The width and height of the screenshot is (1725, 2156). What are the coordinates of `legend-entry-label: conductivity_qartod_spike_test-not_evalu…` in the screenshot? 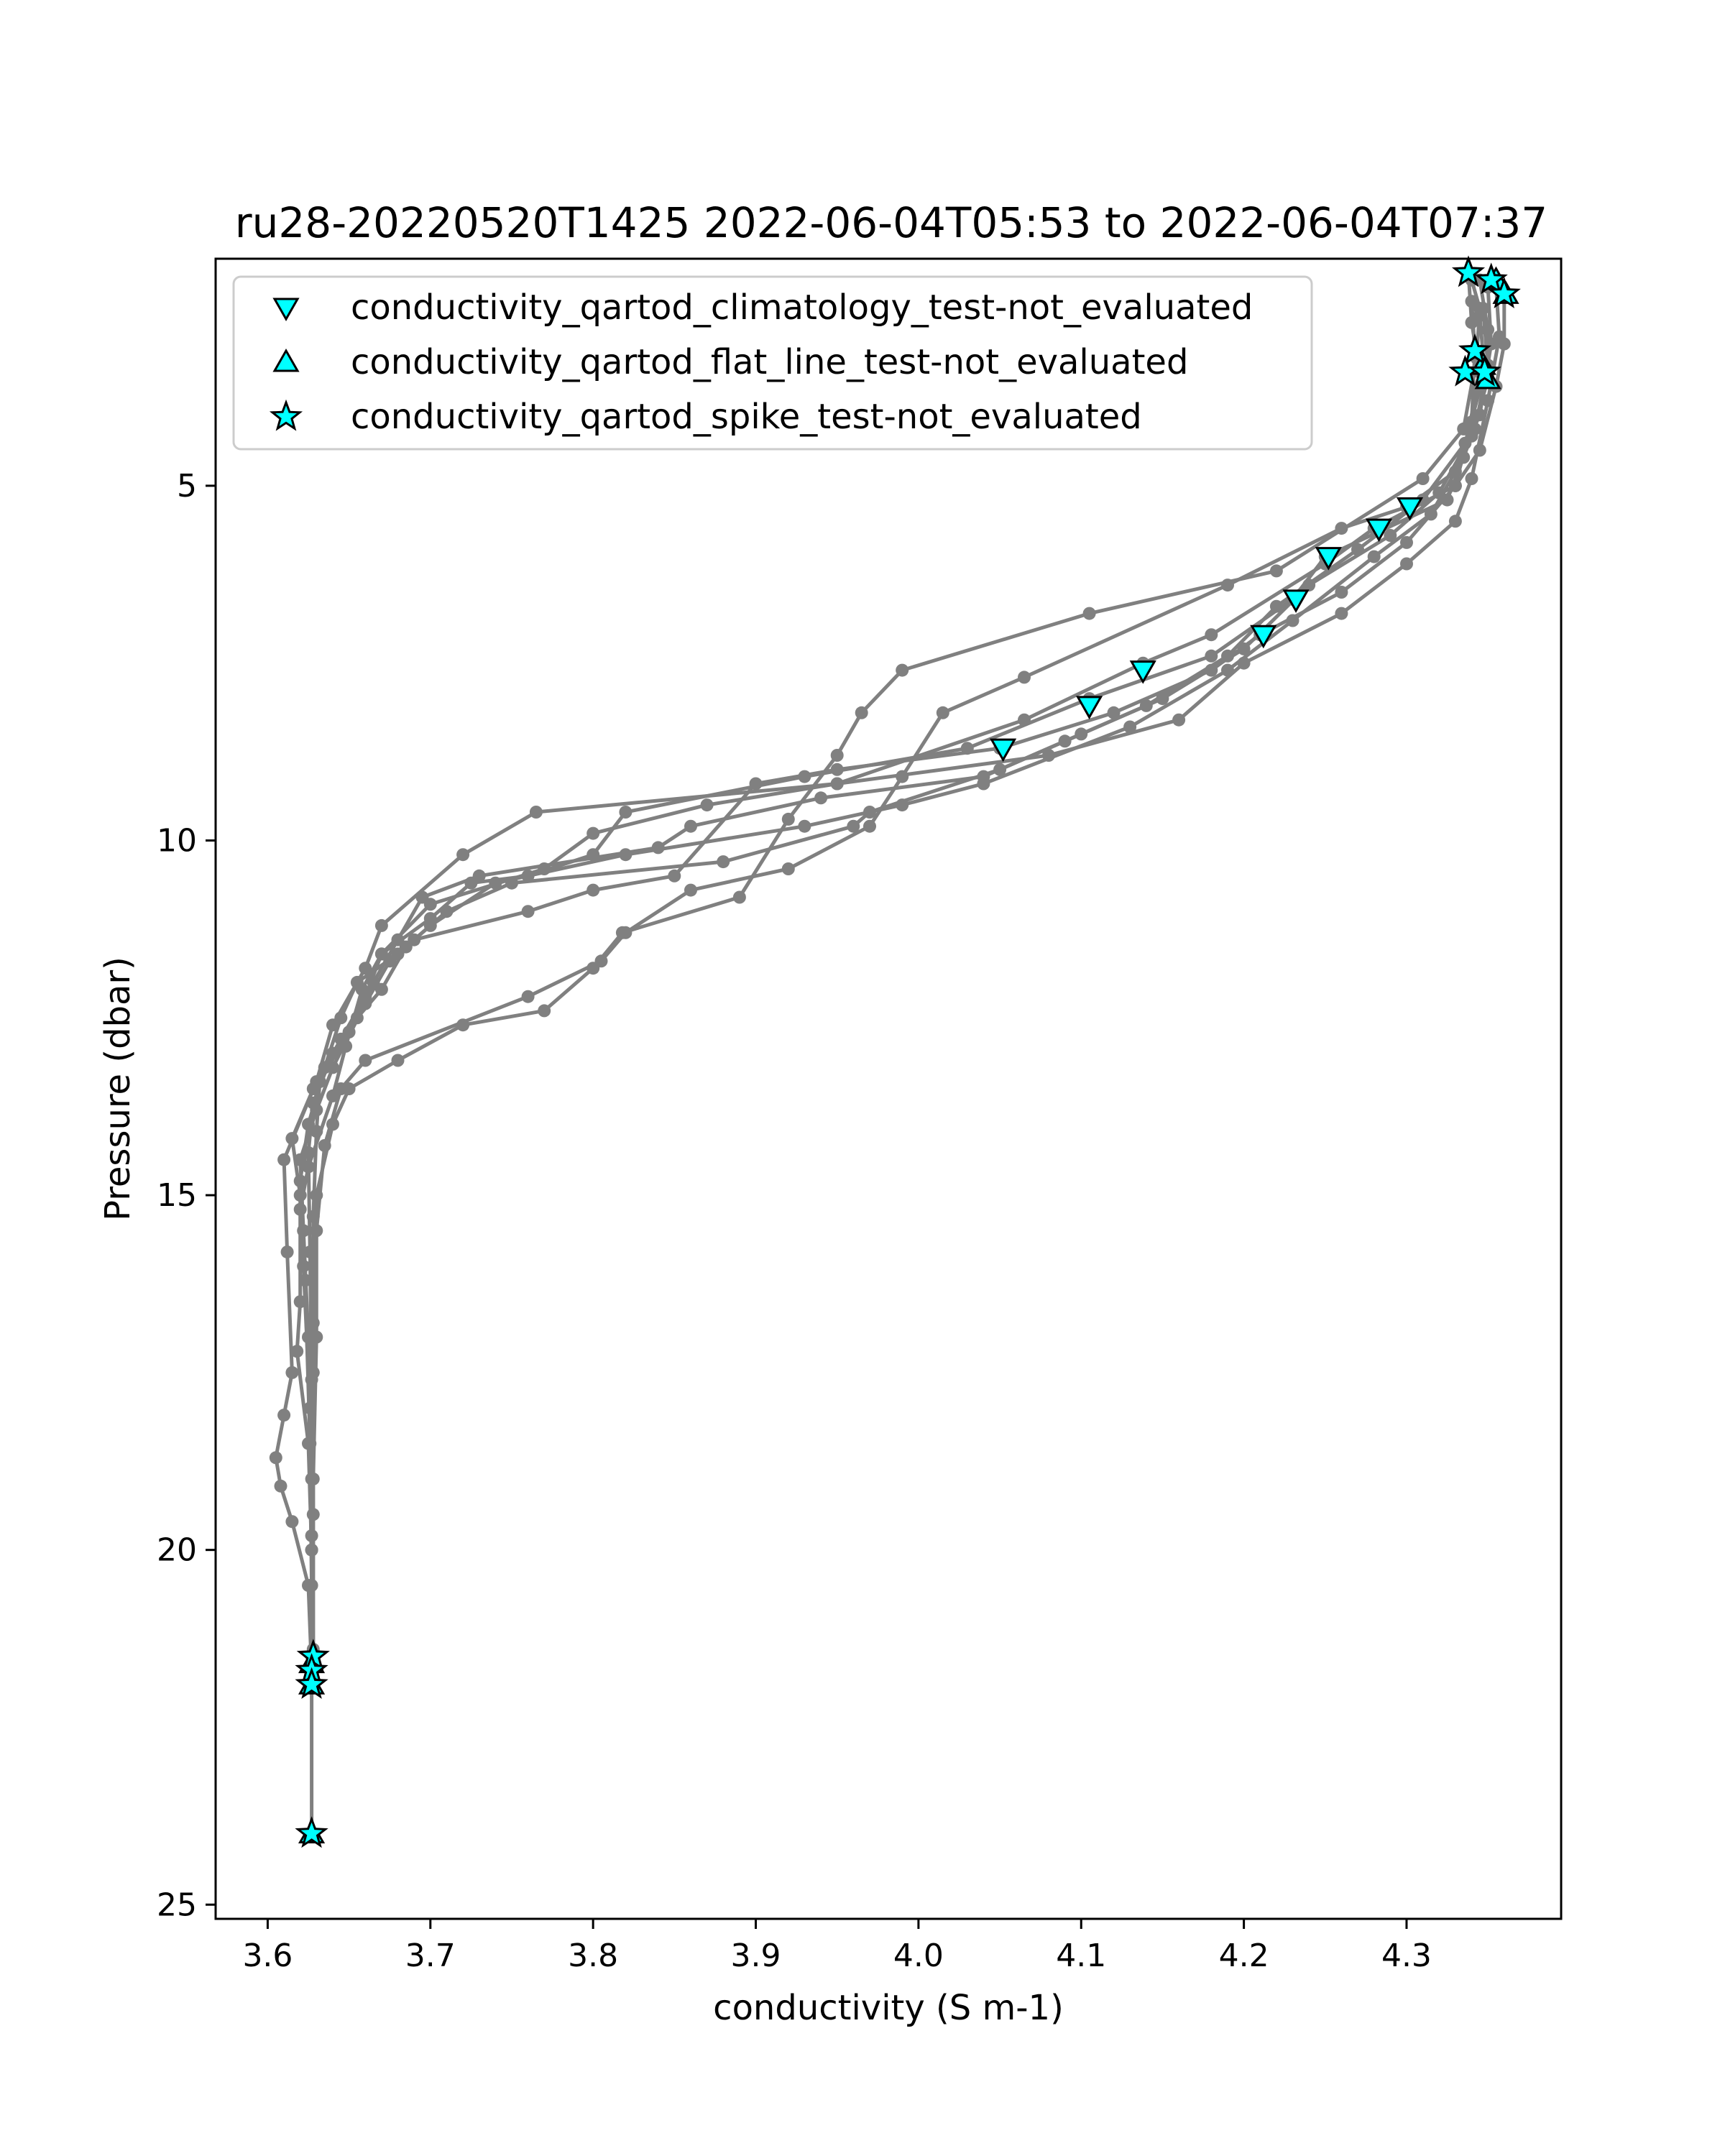 It's located at (746, 417).